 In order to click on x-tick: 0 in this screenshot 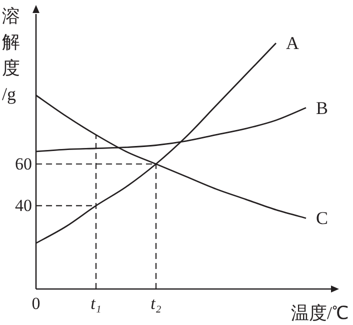, I will do `click(36, 303)`.